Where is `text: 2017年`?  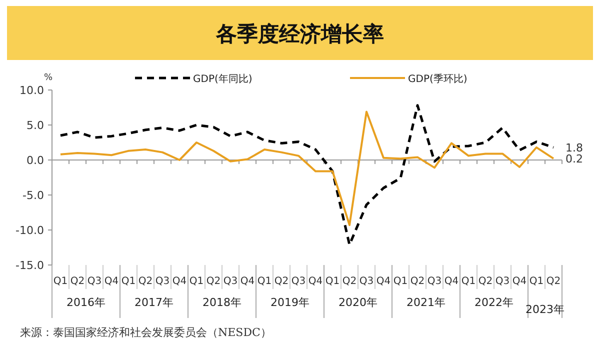 text: 2017年 is located at coordinates (154, 302).